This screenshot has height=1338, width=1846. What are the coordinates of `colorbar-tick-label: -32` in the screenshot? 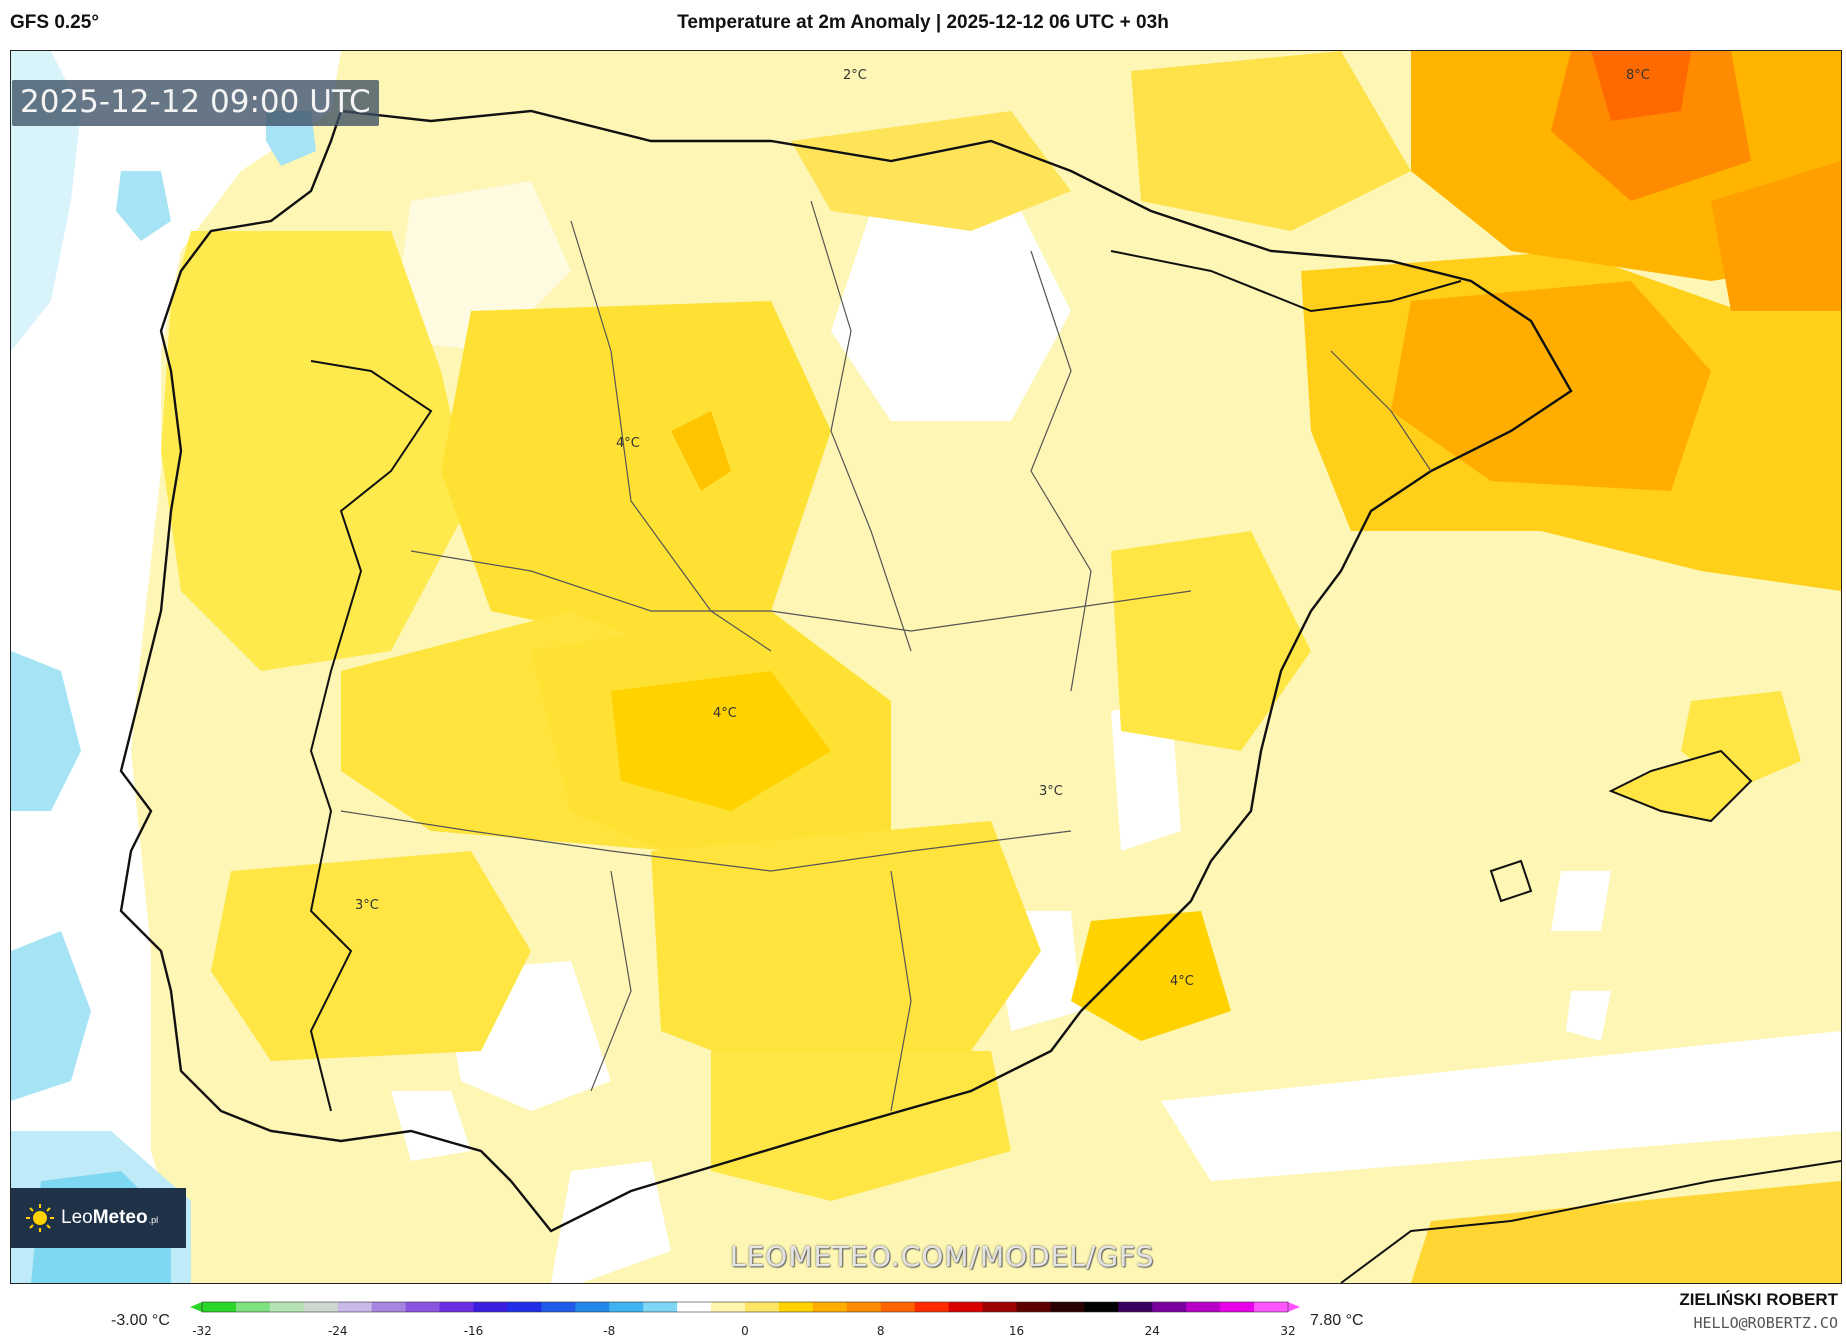 It's located at (202, 1331).